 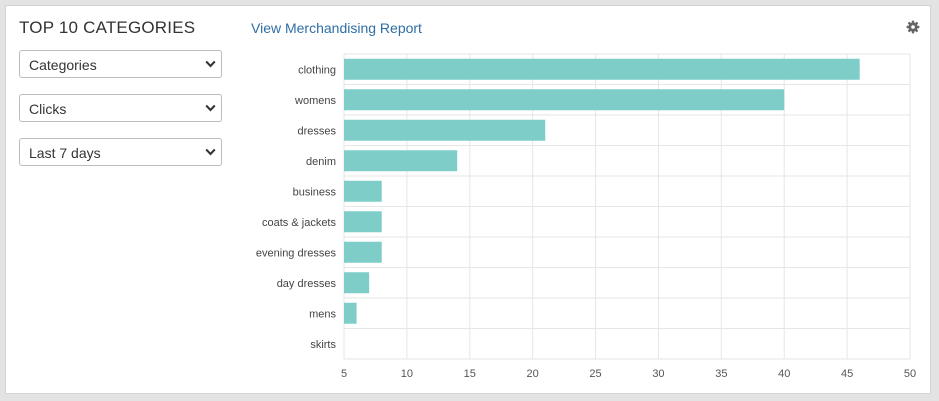 What do you see at coordinates (107, 27) in the screenshot?
I see `widget-title: TOP 10 CATEGORIES` at bounding box center [107, 27].